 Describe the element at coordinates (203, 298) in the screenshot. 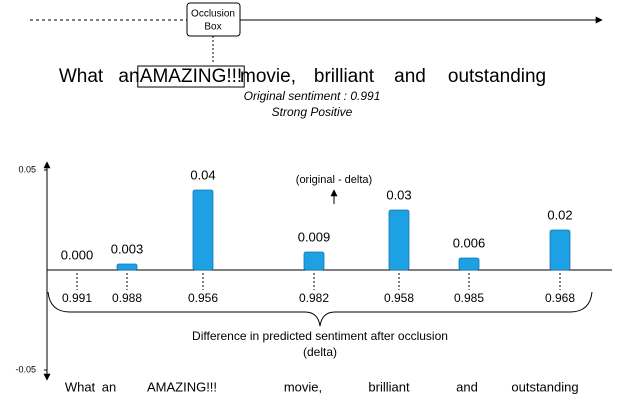

I see `sentiment-label: 0.956` at that location.